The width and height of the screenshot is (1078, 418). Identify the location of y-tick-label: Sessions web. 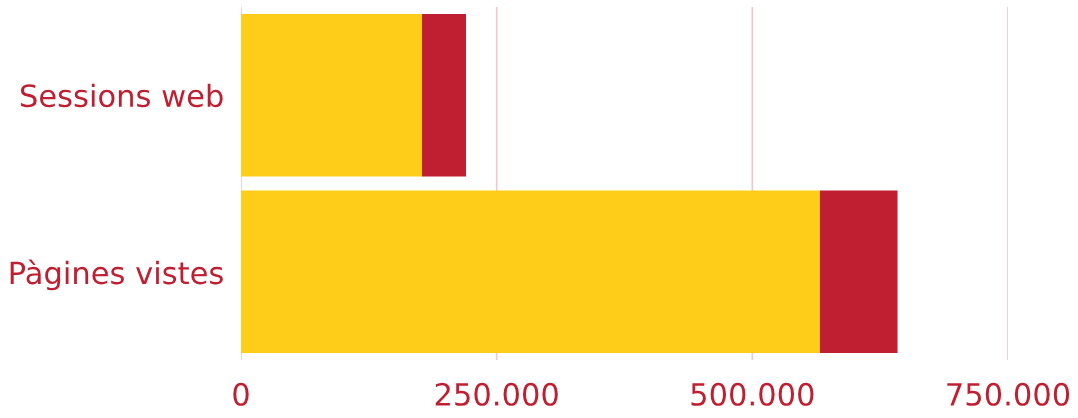
(121, 95).